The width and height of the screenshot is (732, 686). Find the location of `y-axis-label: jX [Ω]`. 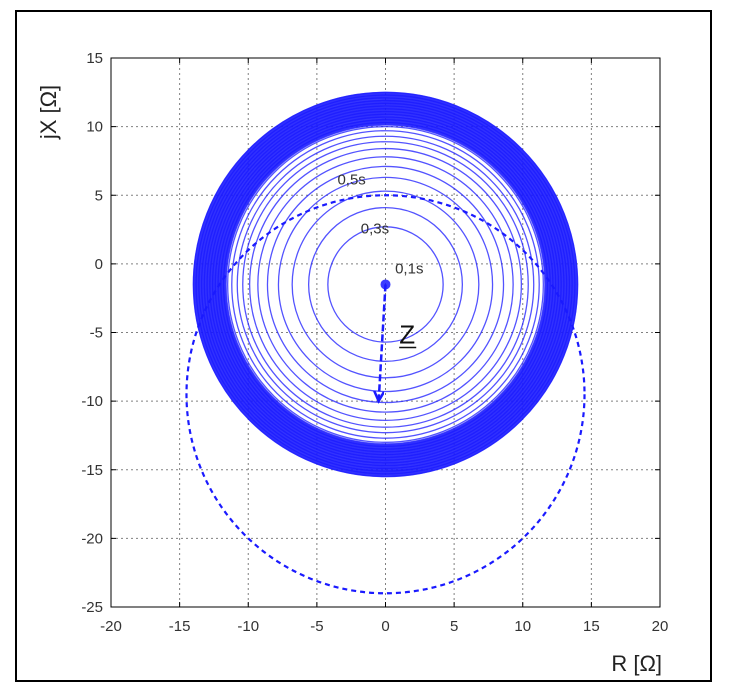

y-axis-label: jX [Ω] is located at coordinates (48, 112).